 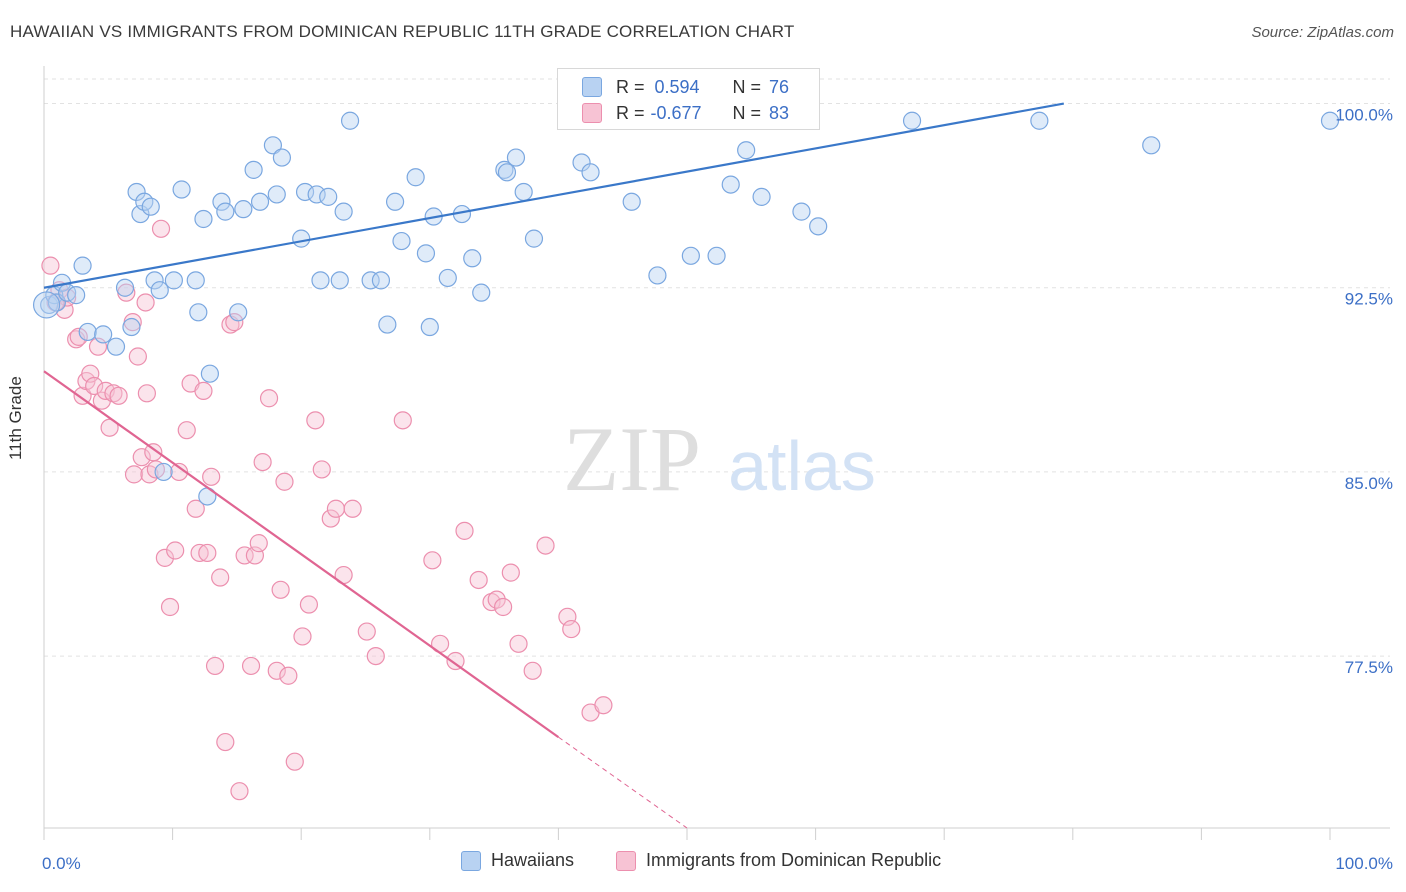 What do you see at coordinates (592, 113) in the screenshot?
I see `dominican-swatch` at bounding box center [592, 113].